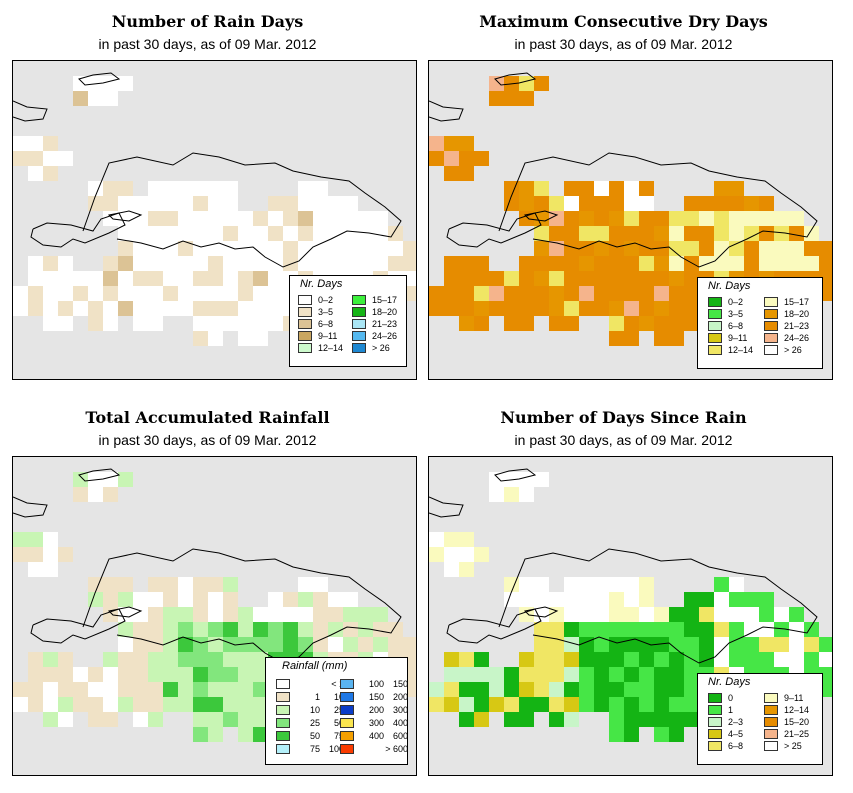 The image size is (853, 793). I want to click on legend-label: 21–23, so click(797, 325).